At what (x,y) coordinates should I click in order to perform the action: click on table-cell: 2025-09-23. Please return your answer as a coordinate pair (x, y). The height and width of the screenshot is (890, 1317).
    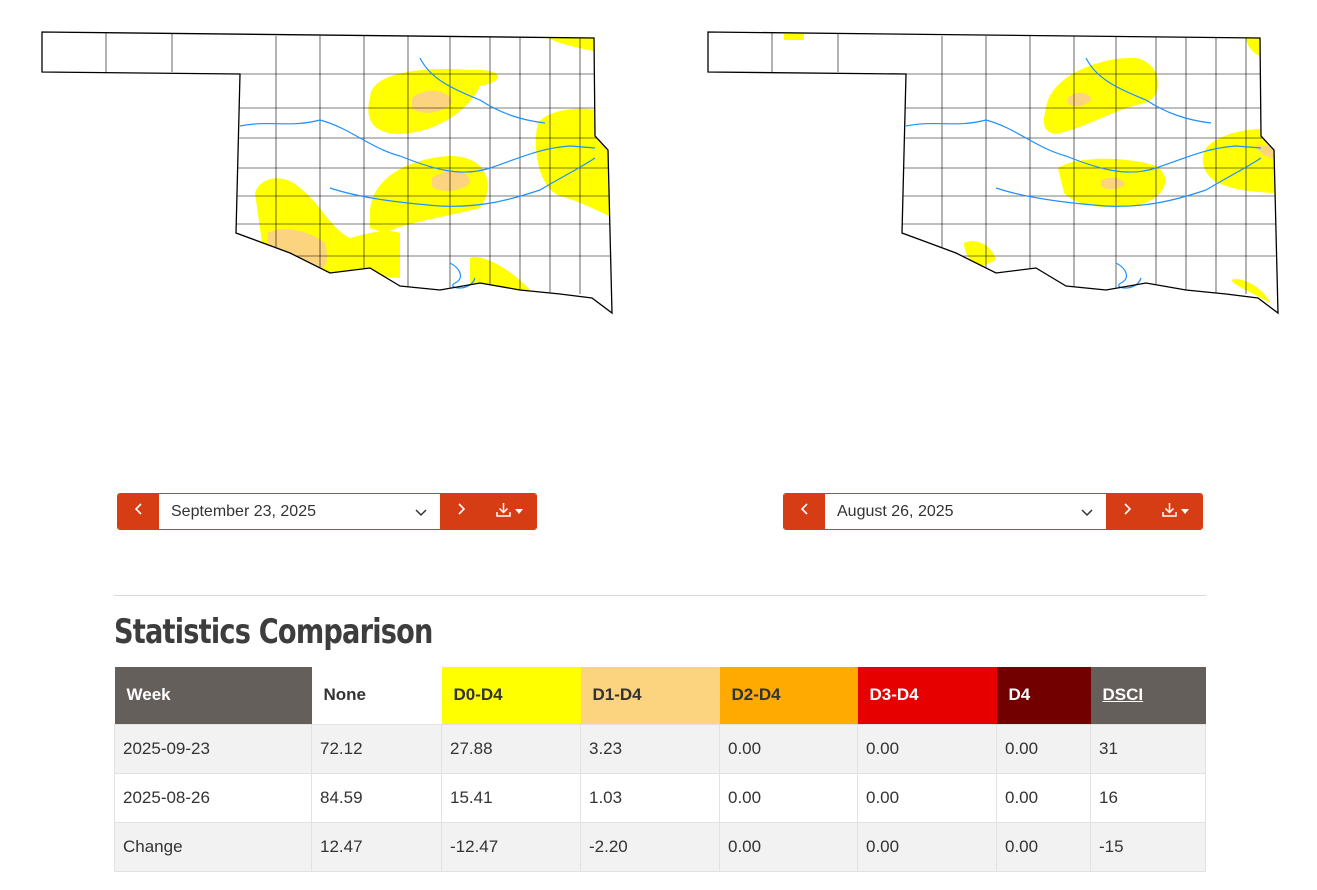
    Looking at the image, I should click on (213, 748).